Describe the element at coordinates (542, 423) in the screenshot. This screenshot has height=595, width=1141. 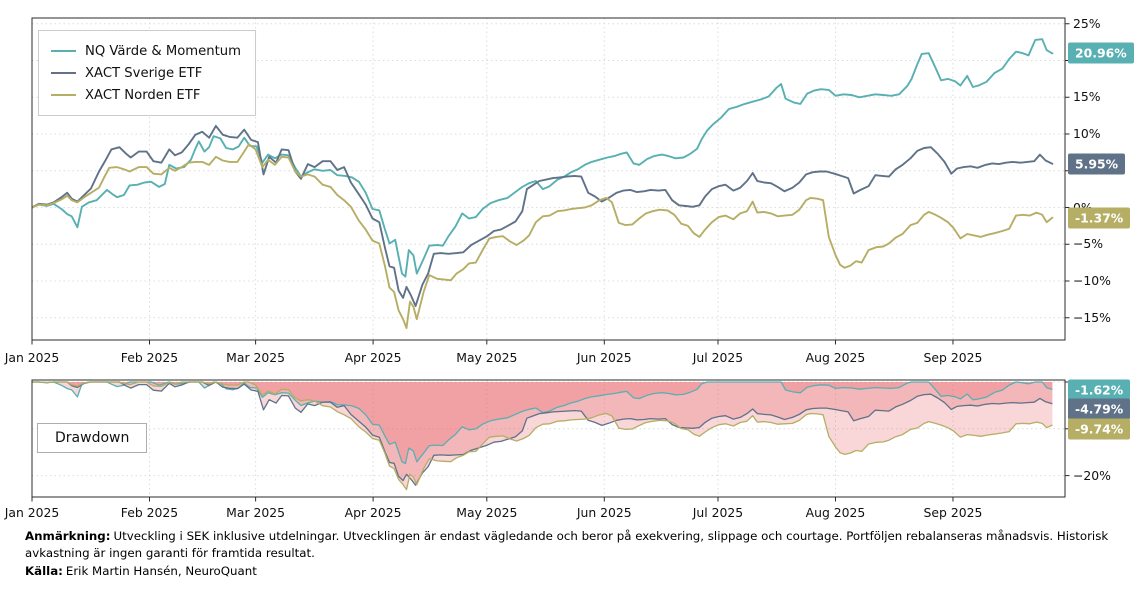
I see `drawdown-area-nq` at that location.